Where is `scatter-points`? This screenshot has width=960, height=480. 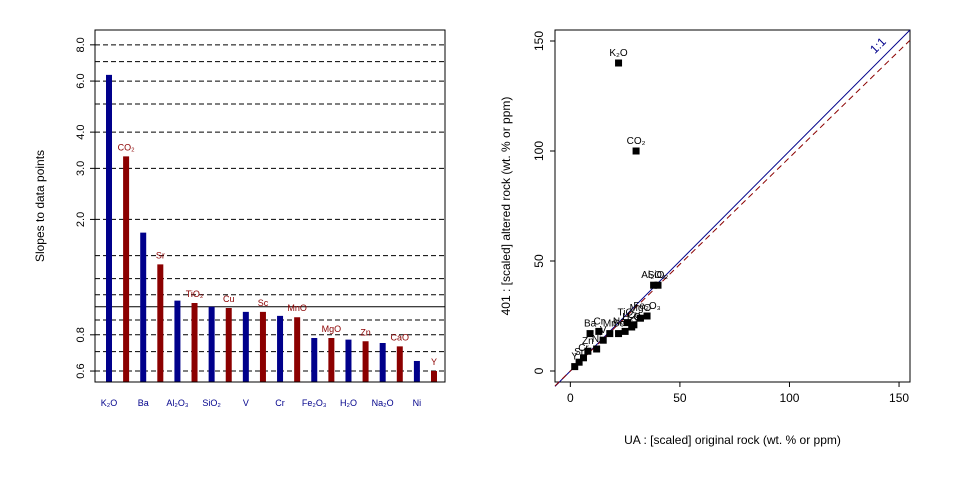 scatter-points is located at coordinates (616, 215).